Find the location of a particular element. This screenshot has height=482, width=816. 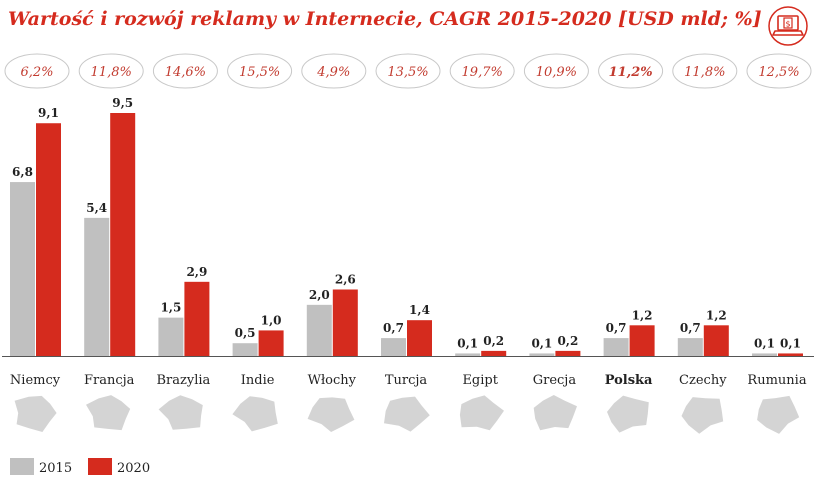

bar-2015-grecja is located at coordinates (542, 354).